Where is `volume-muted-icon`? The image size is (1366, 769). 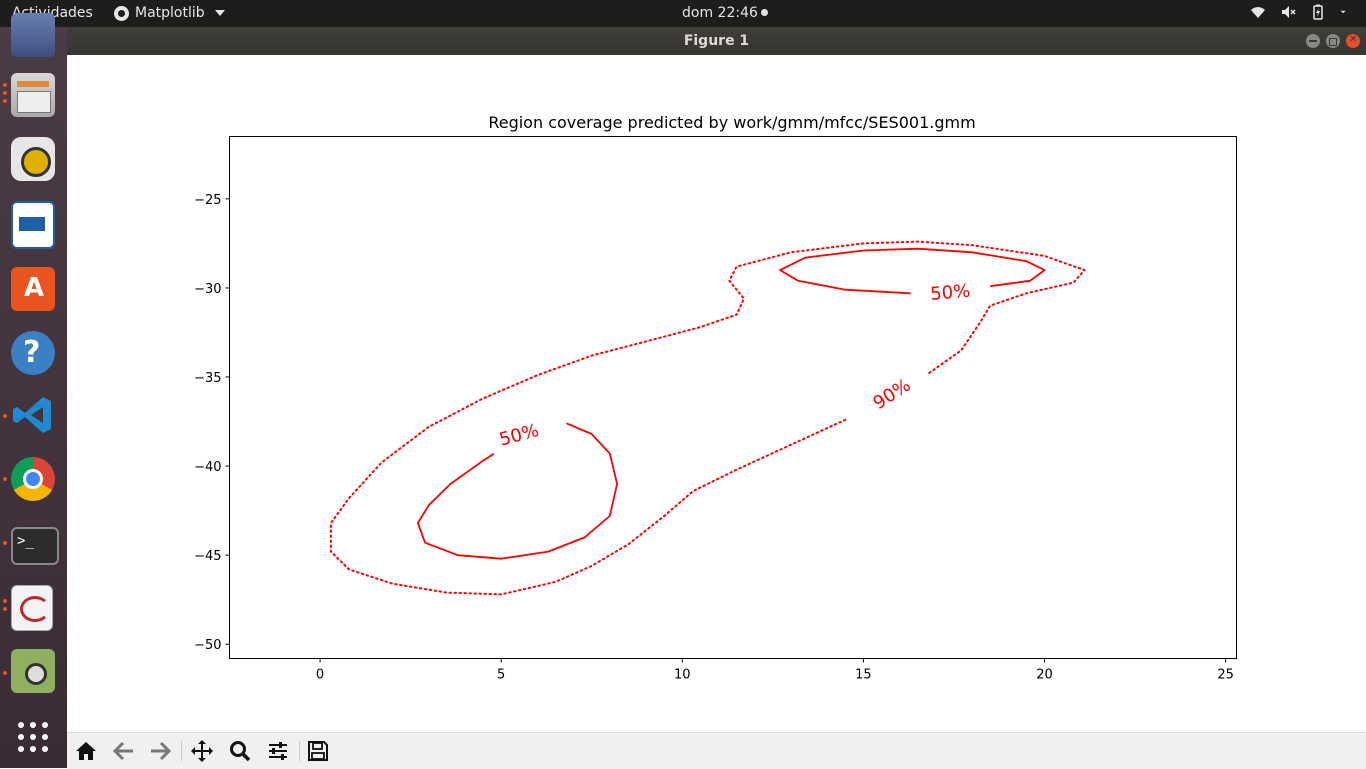 volume-muted-icon is located at coordinates (1289, 12).